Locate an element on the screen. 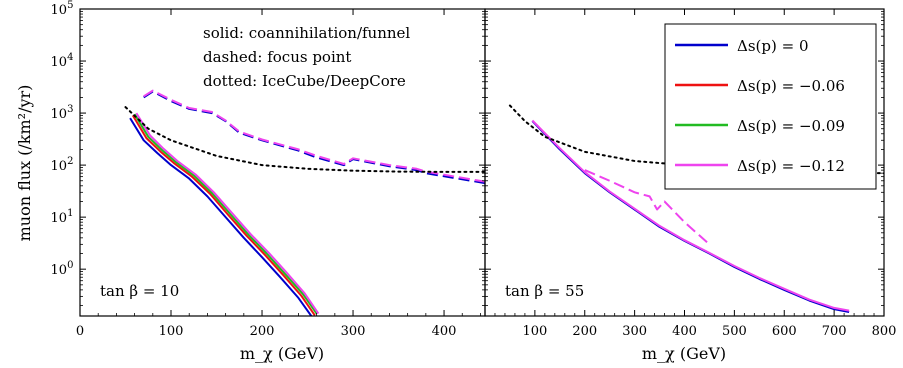 The width and height of the screenshot is (903, 368). right-x-tick-label: 500 is located at coordinates (734, 331).